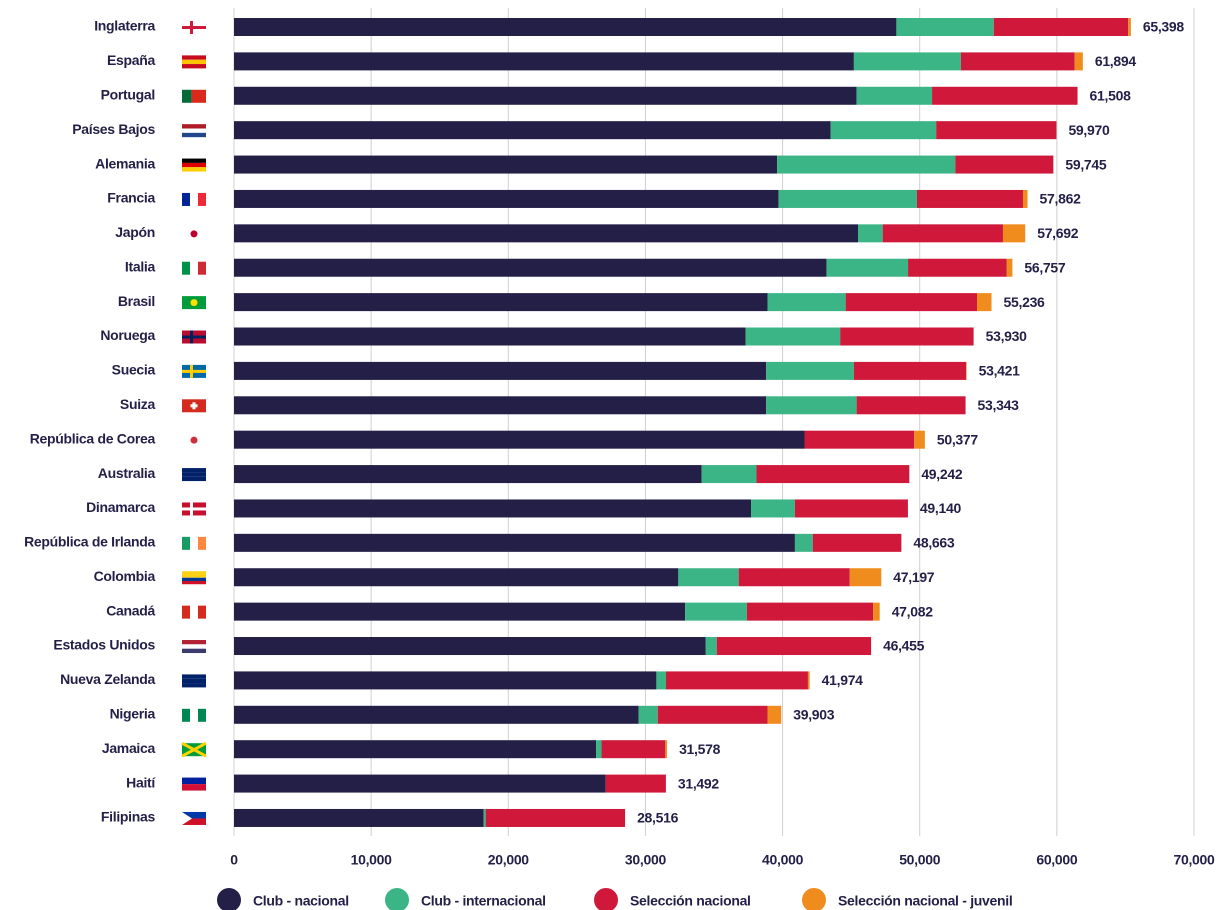  What do you see at coordinates (128, 94) in the screenshot?
I see `category-label: Portugal` at bounding box center [128, 94].